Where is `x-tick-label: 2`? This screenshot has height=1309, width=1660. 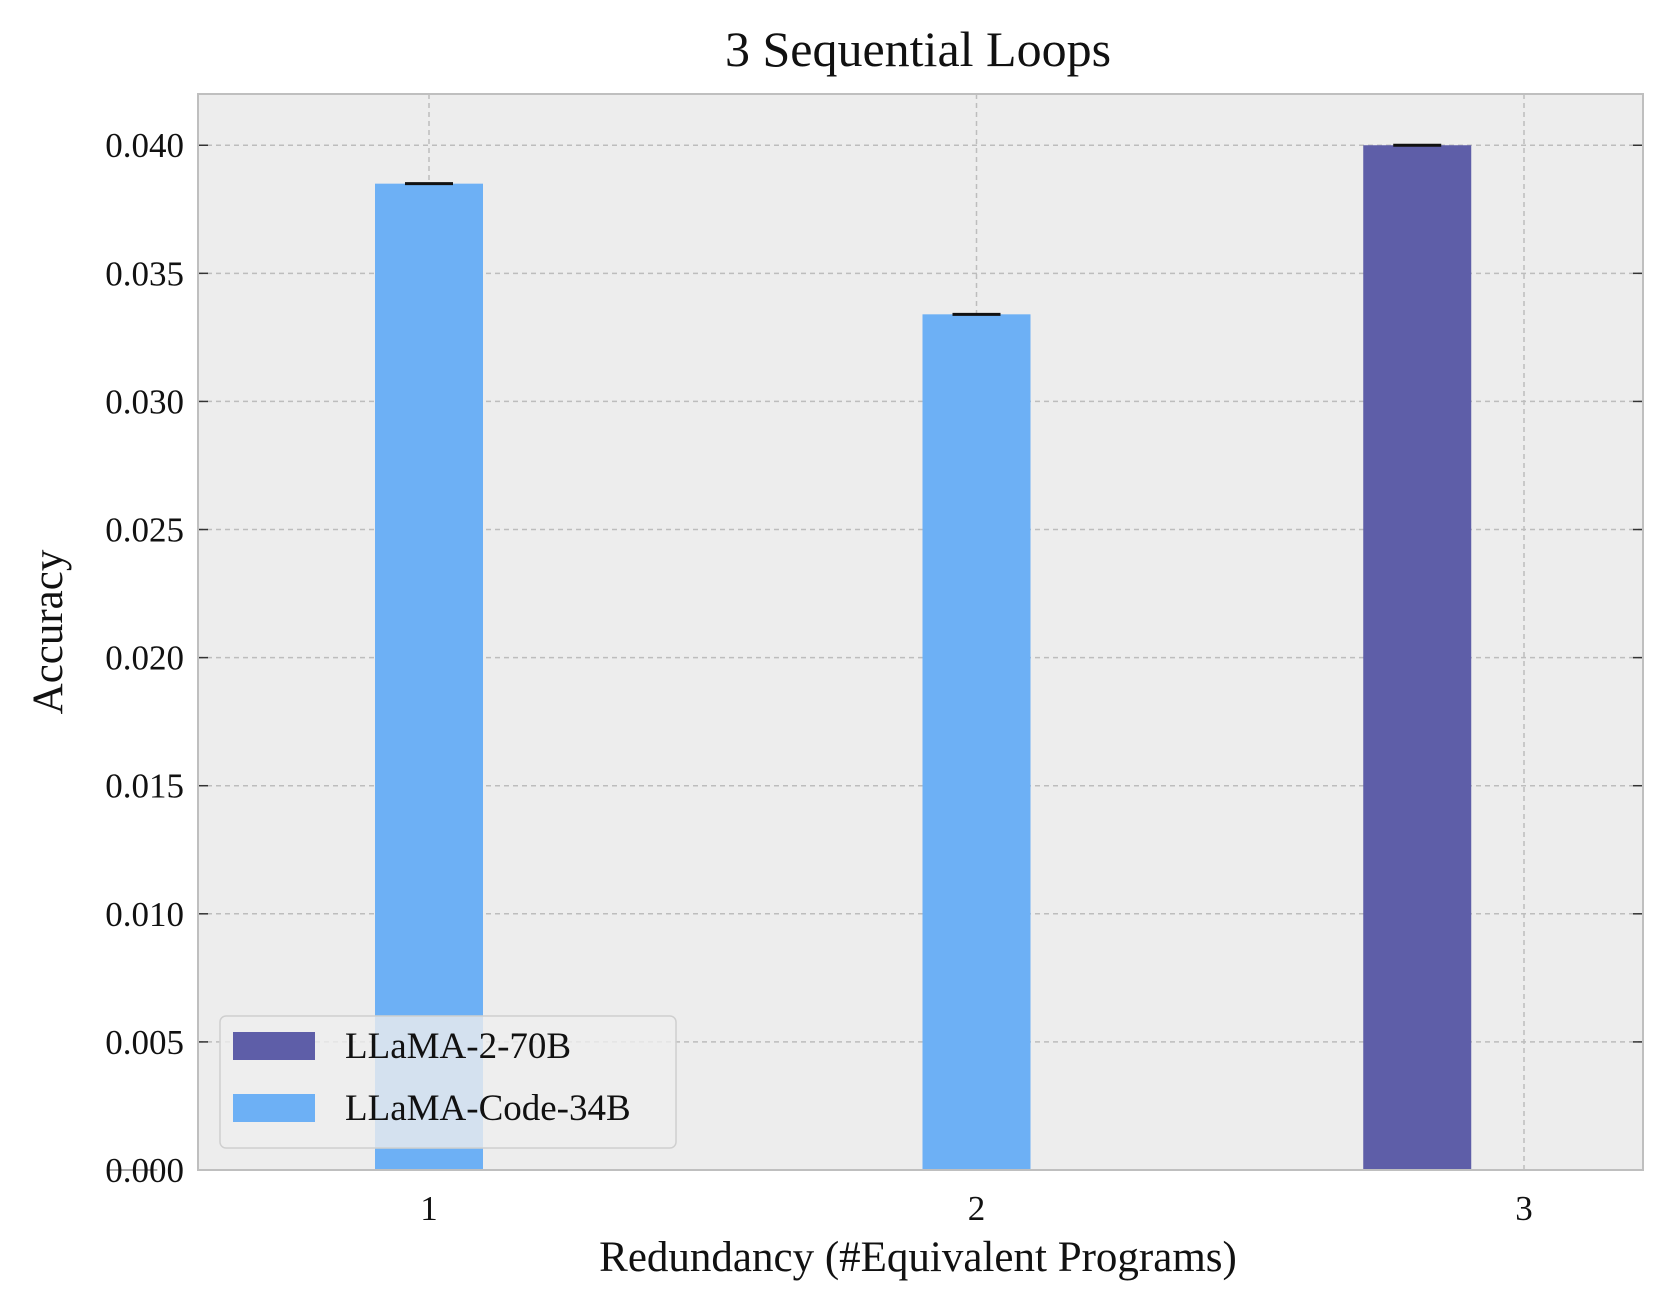
x-tick-label: 2 is located at coordinates (977, 1208).